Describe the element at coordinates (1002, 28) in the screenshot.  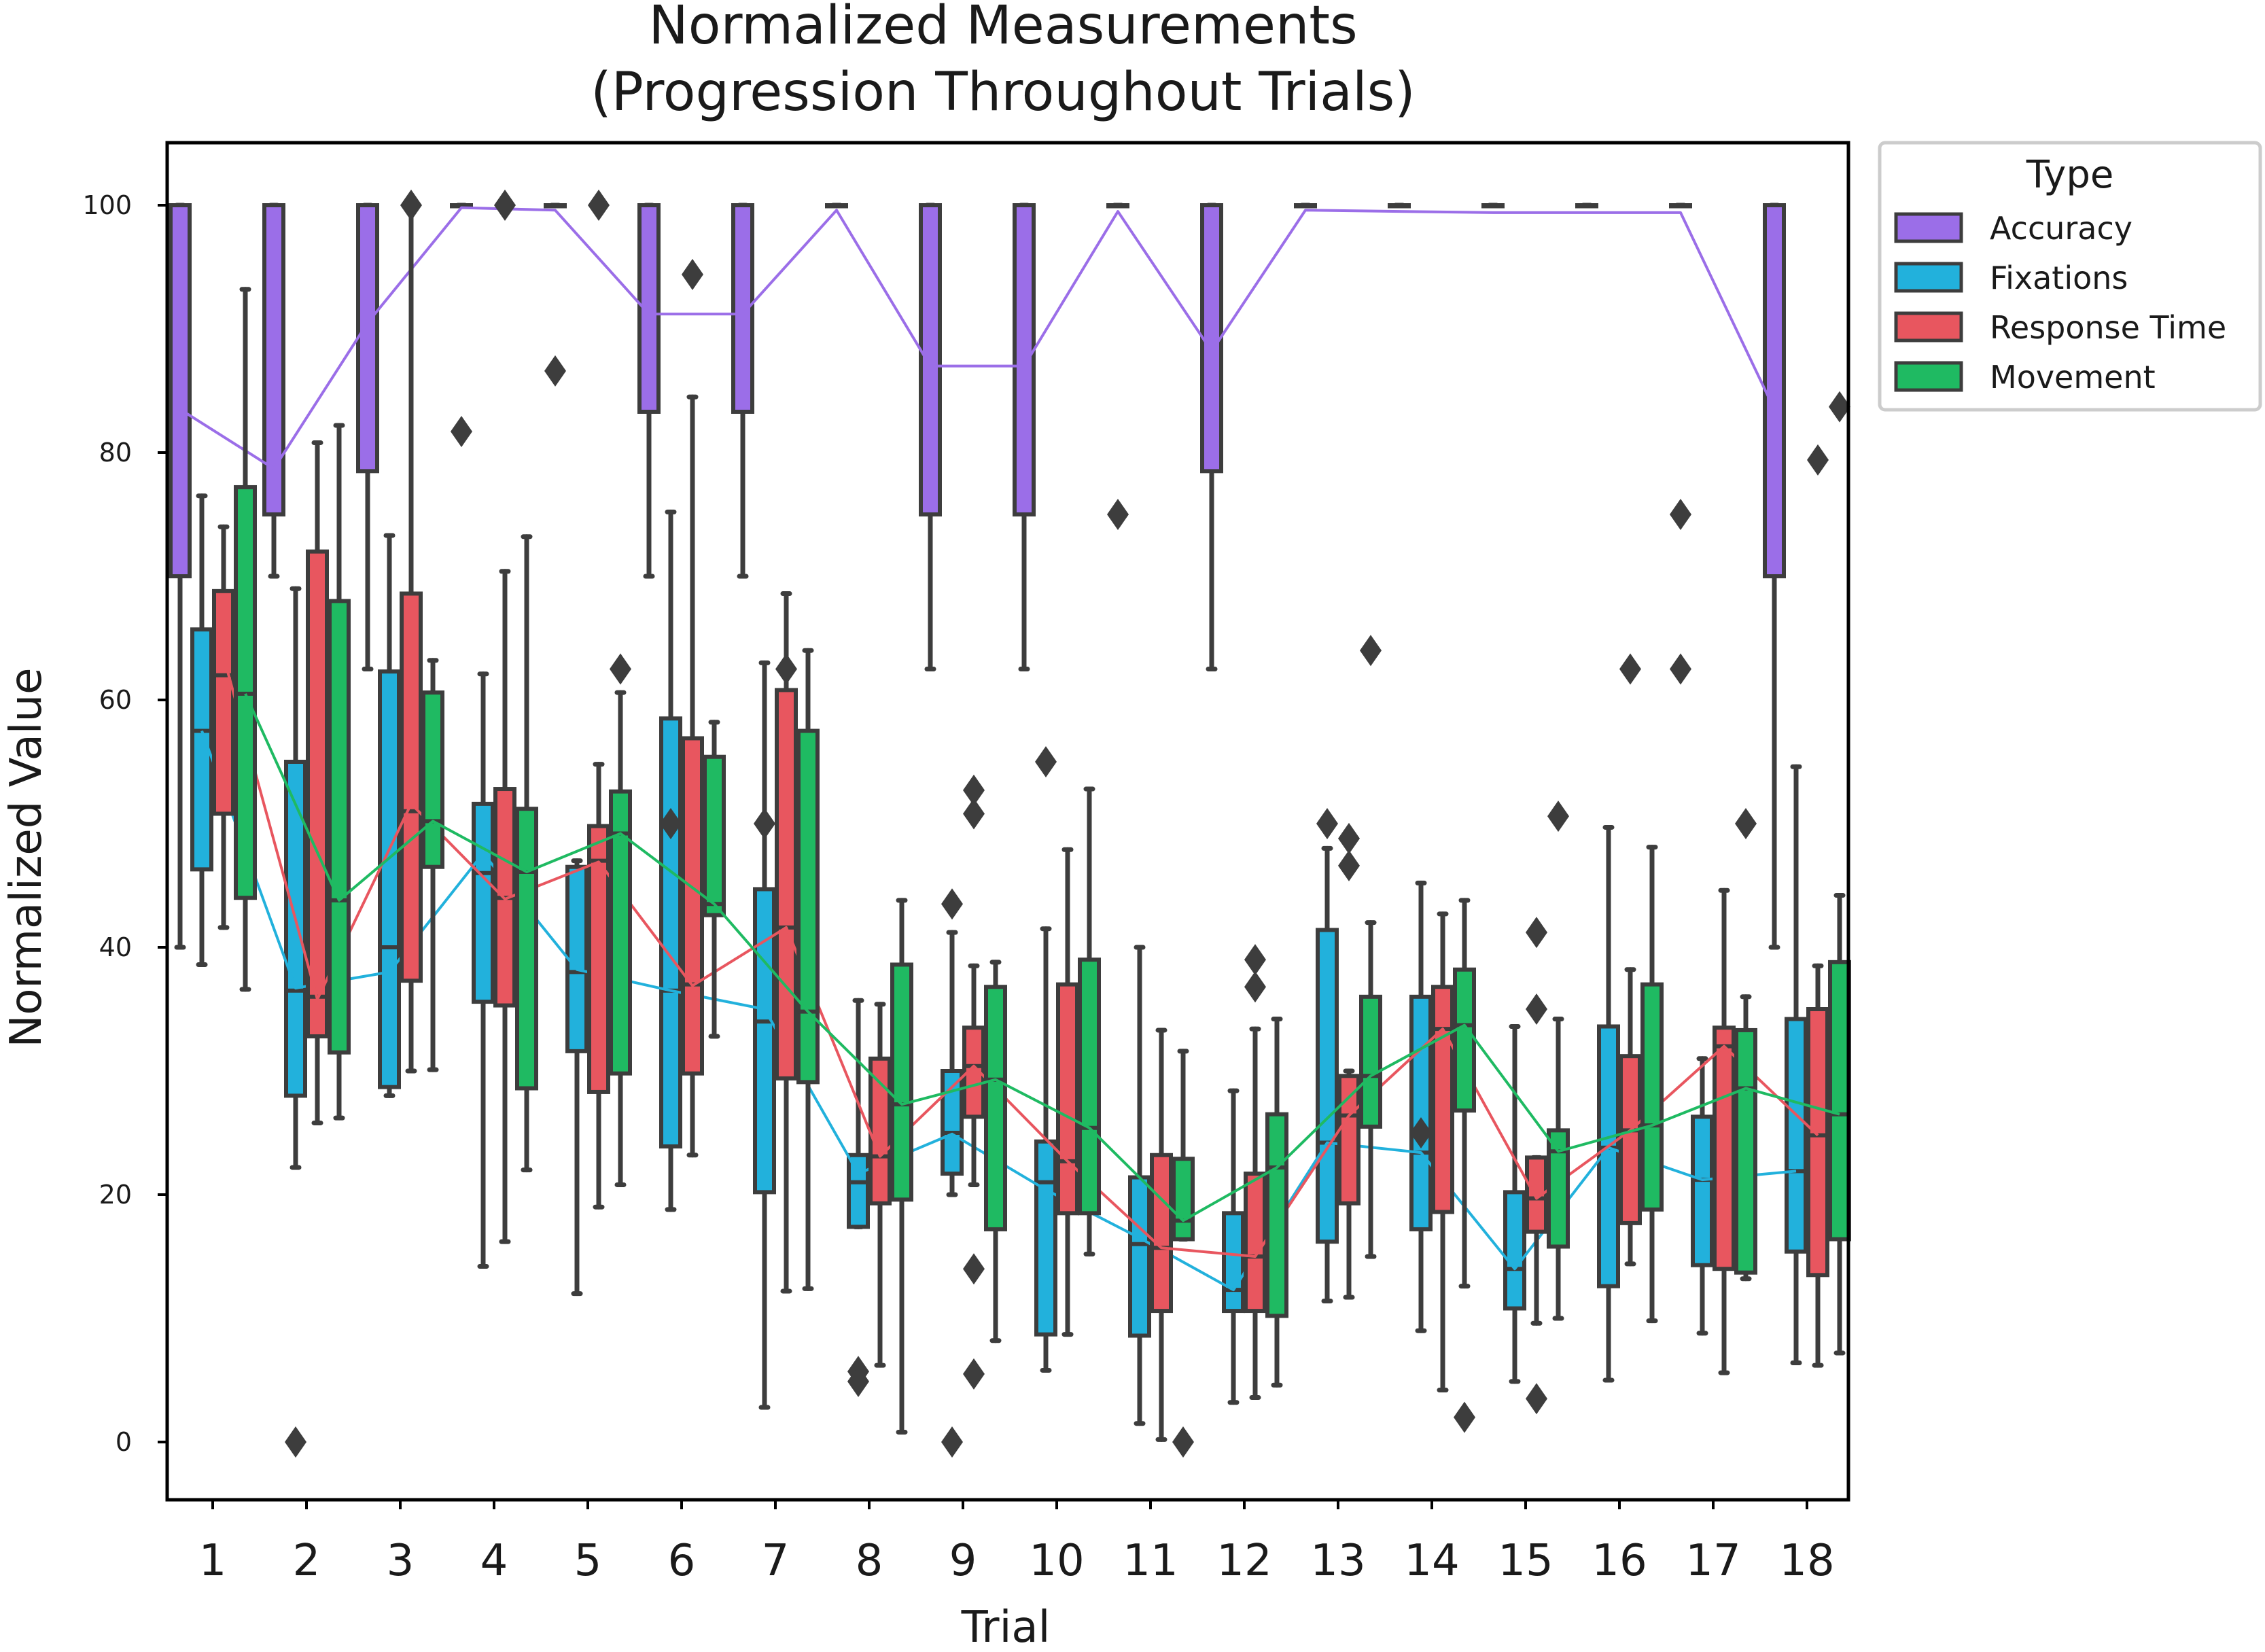
I see `chart-title: Normalized Measurements` at that location.